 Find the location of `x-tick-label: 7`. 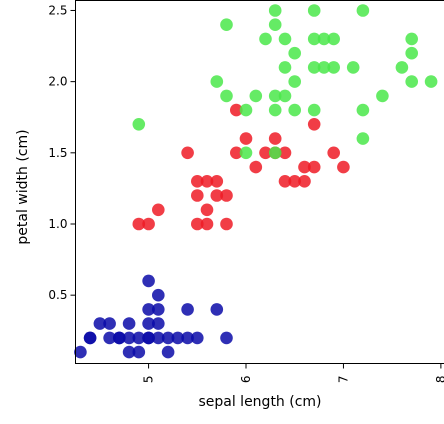

x-tick-label: 7 is located at coordinates (343, 380).